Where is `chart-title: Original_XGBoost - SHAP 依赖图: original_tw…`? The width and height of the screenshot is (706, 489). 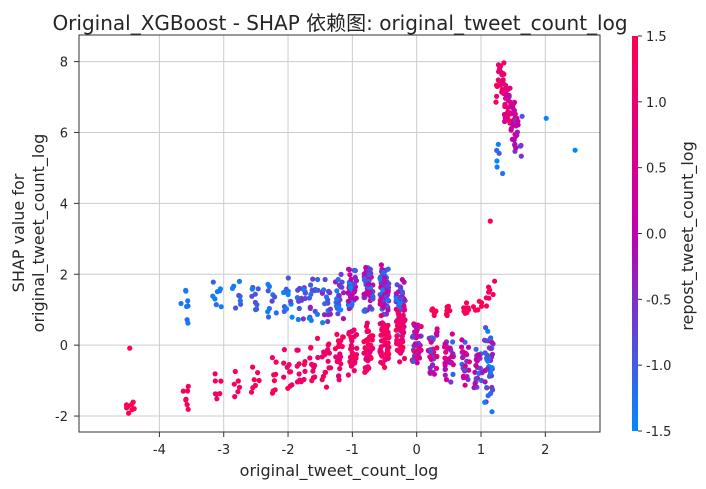
chart-title: Original_XGBoost - SHAP 依赖图: original_tw… is located at coordinates (339, 23).